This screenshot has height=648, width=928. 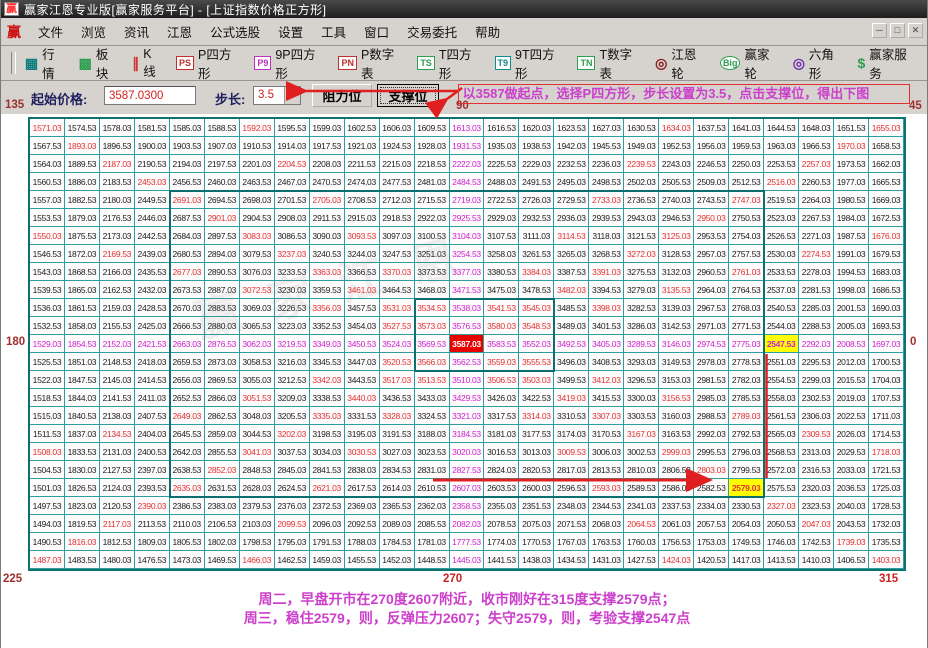 I want to click on grid-cell: 2194.03, so click(x=187, y=164).